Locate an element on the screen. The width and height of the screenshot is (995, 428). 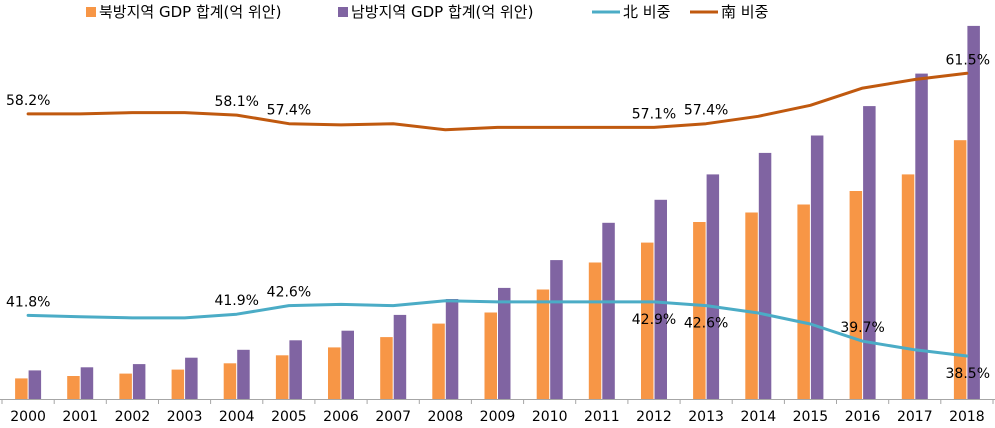
bar-series-1-2014 is located at coordinates (765, 275).